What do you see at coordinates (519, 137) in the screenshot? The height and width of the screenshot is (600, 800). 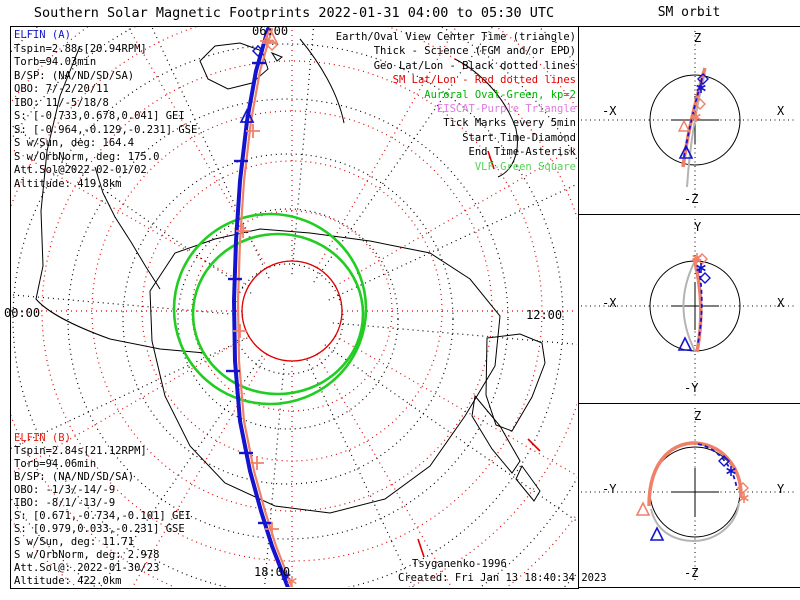 I see `legend-item: Start Time-Diamond` at bounding box center [519, 137].